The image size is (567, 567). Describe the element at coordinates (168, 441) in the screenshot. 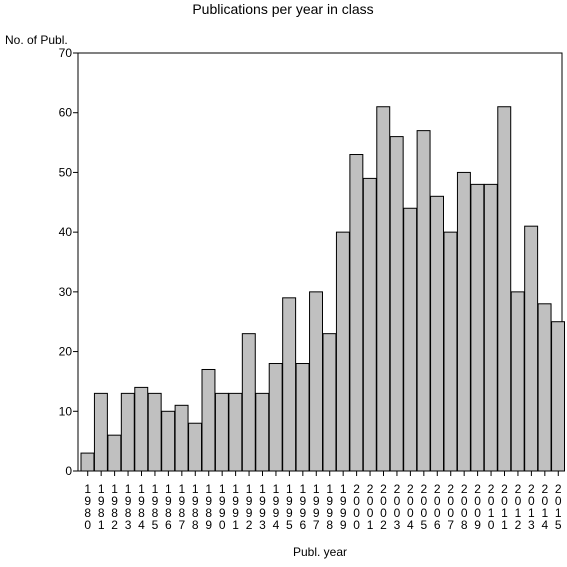

I see `bar-1986` at that location.